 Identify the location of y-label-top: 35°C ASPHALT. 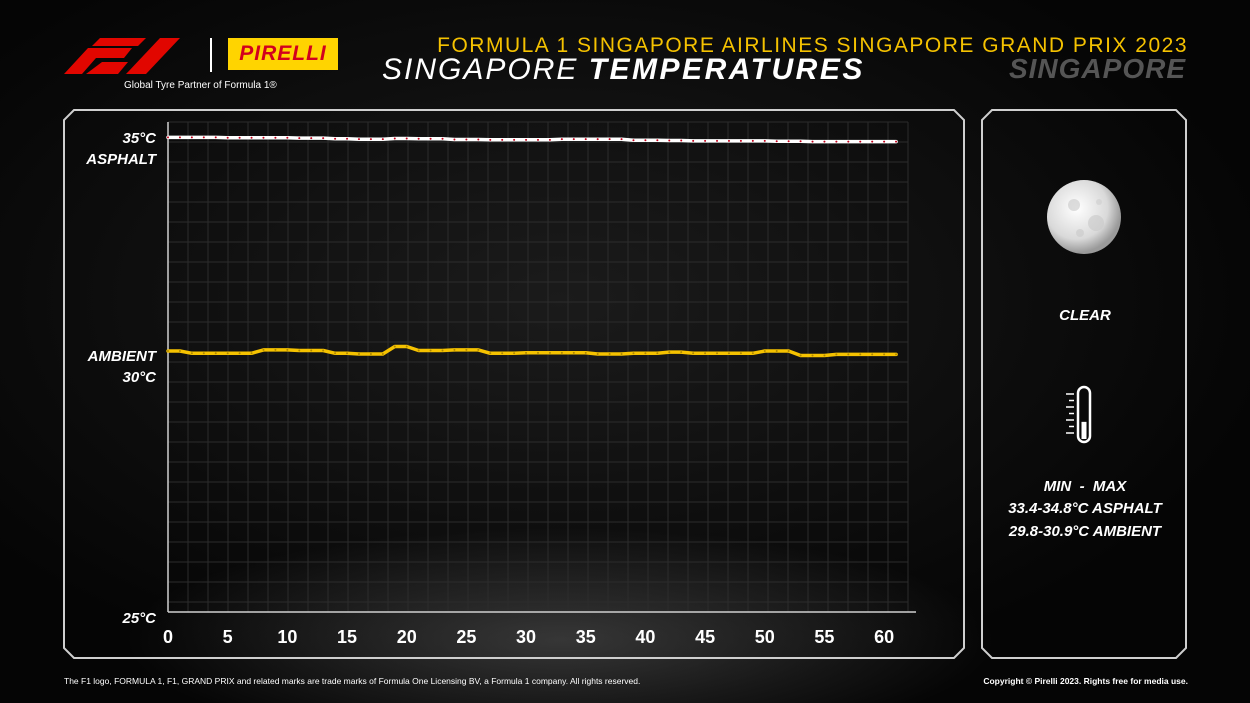
(109, 149).